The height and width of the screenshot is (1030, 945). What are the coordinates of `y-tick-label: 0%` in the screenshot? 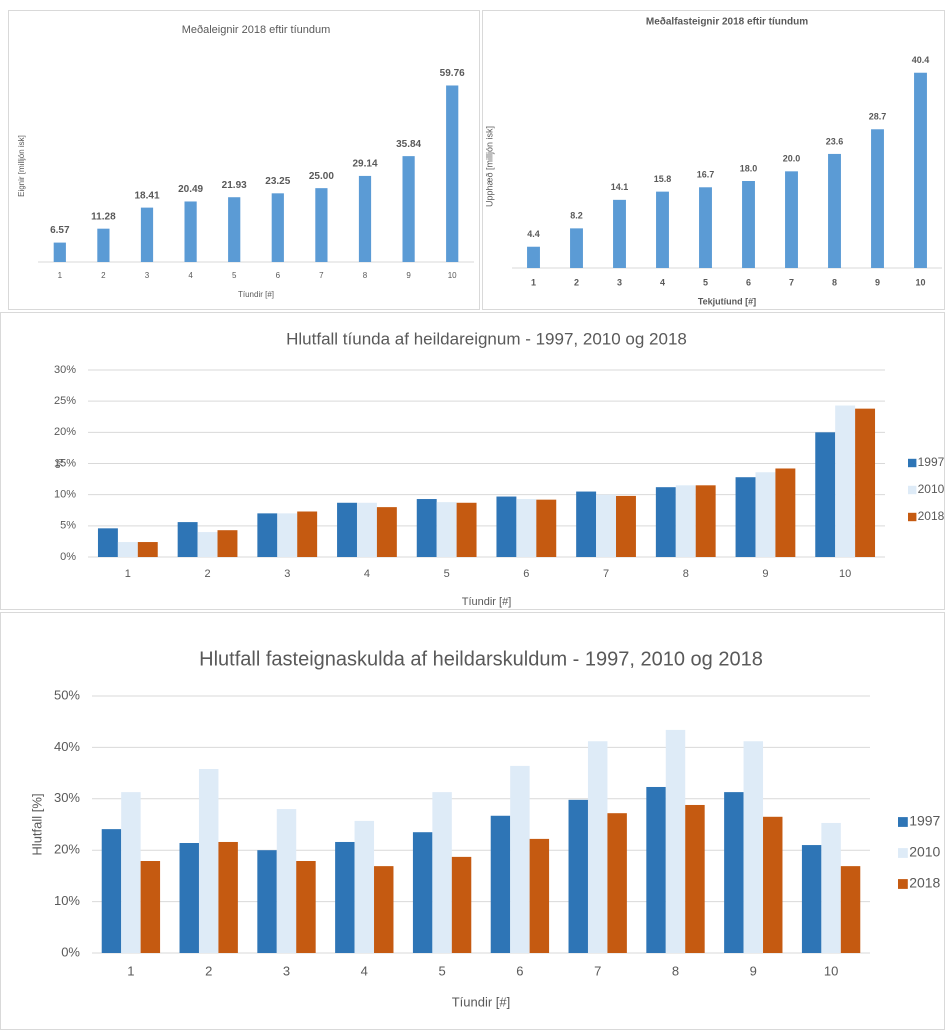 It's located at (70, 951).